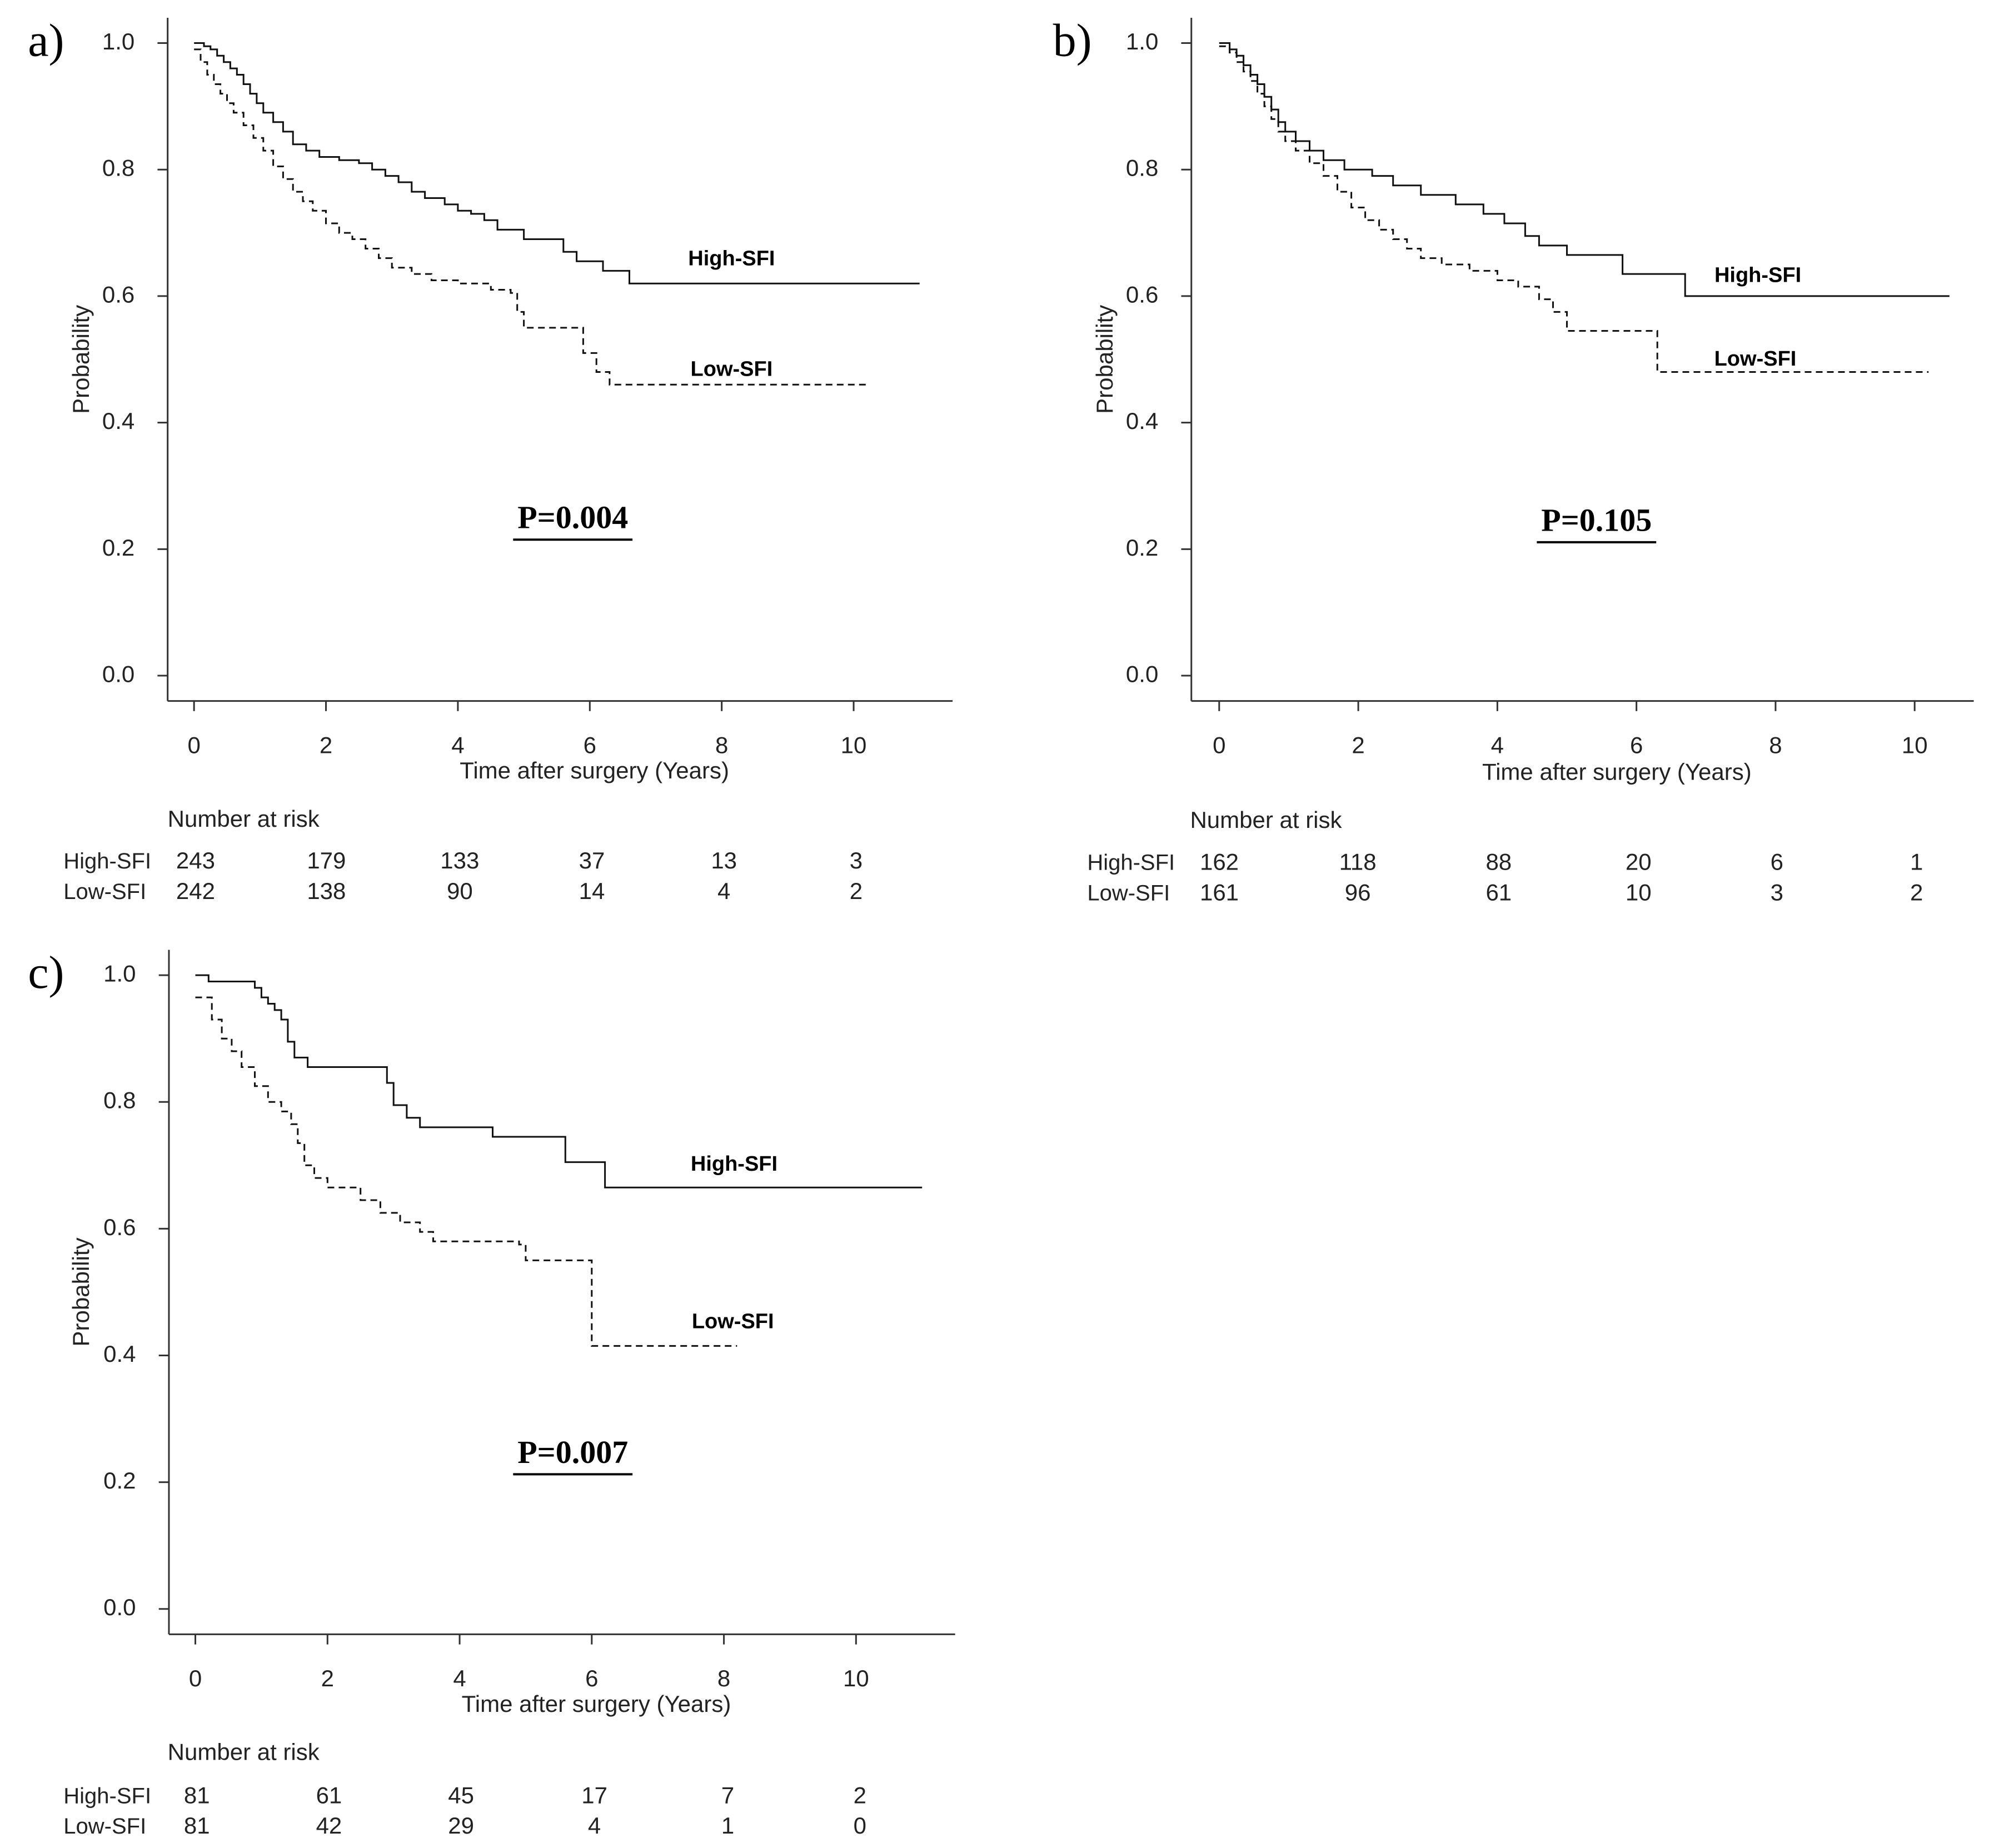 Image resolution: width=1989 pixels, height=1848 pixels. I want to click on p-value: P=0.007, so click(572, 1452).